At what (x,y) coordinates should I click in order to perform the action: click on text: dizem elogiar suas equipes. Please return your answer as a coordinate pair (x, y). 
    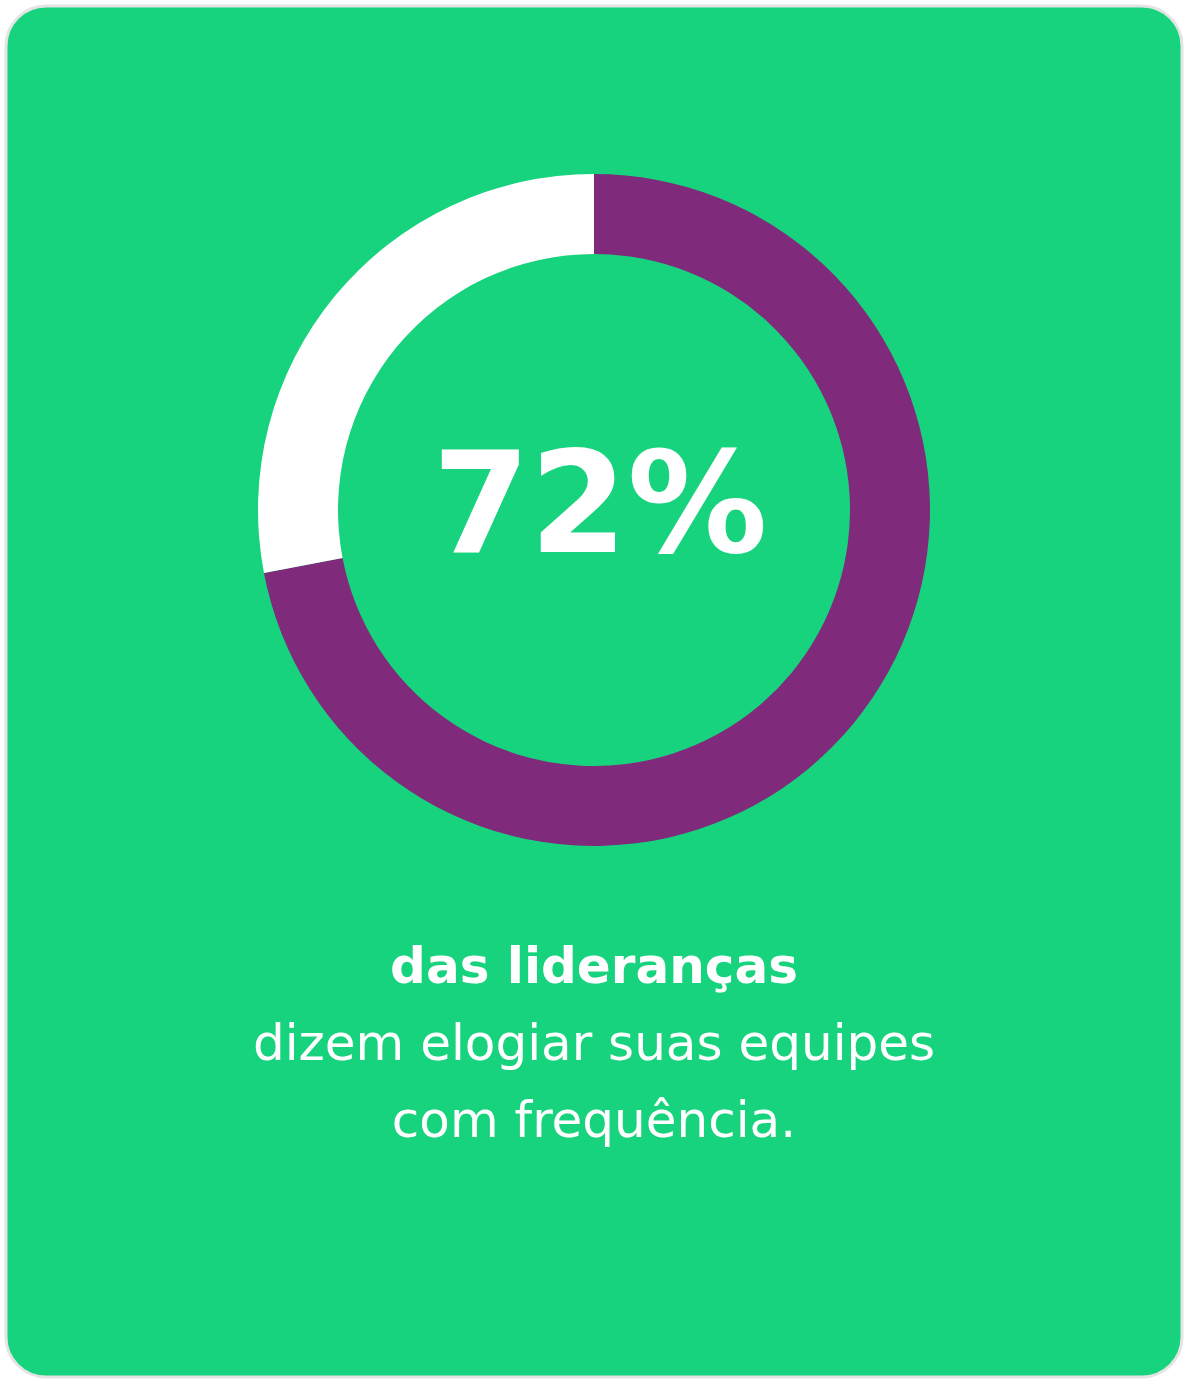
    Looking at the image, I should click on (594, 1043).